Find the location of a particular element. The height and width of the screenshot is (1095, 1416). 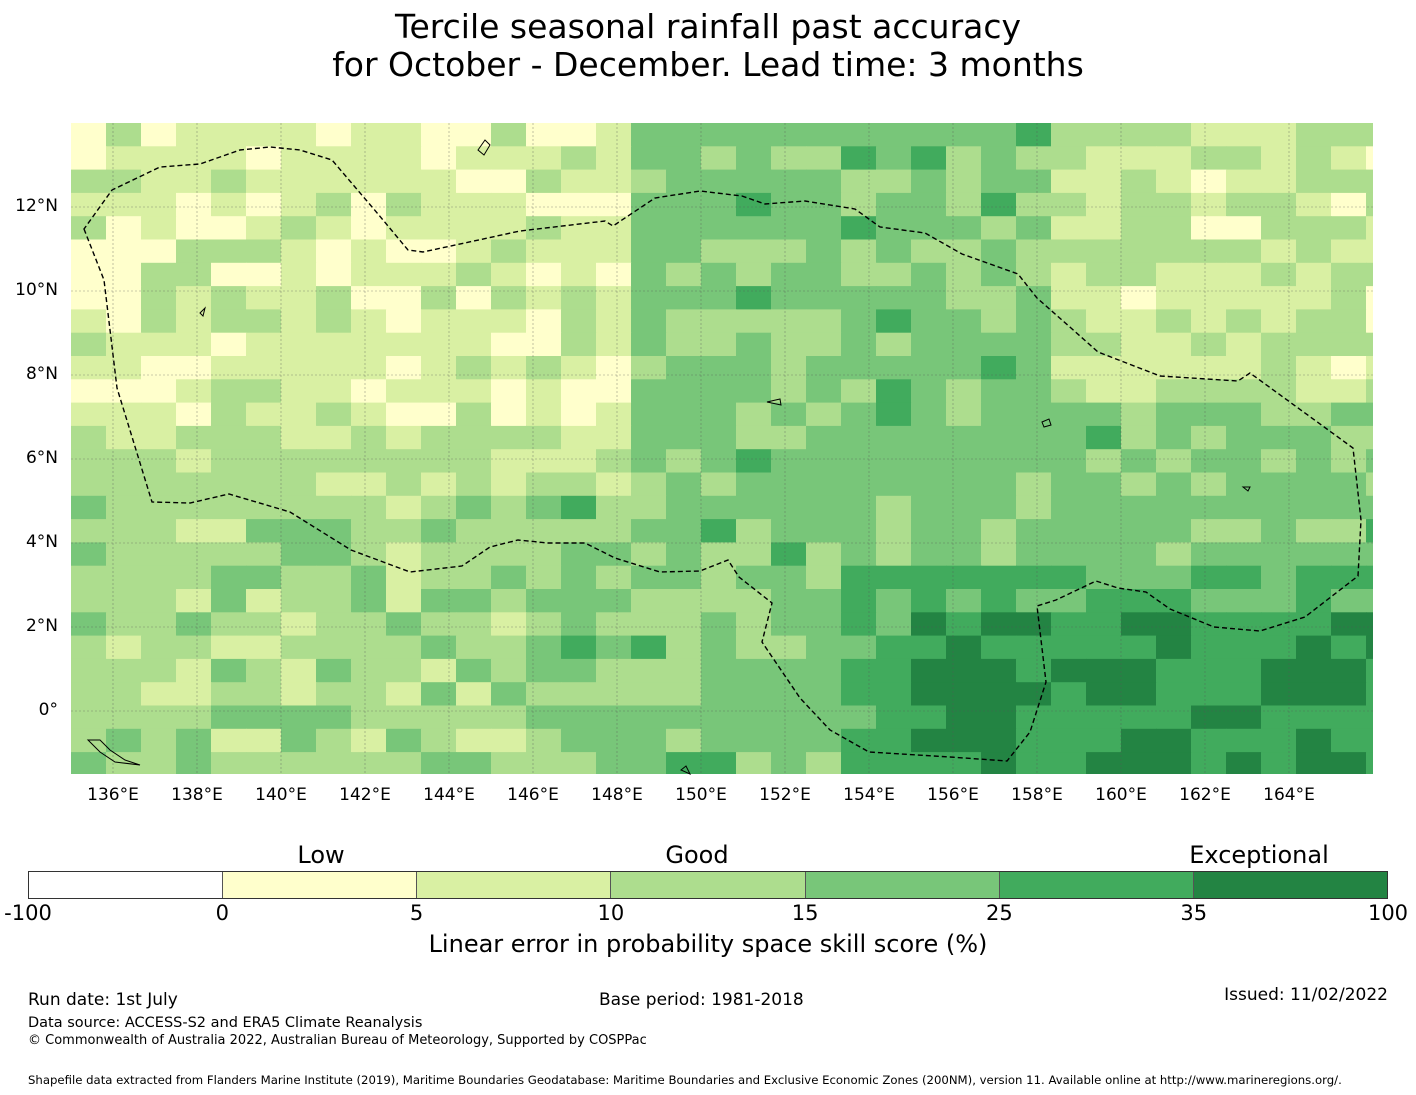

category-low: Low is located at coordinates (321, 855).